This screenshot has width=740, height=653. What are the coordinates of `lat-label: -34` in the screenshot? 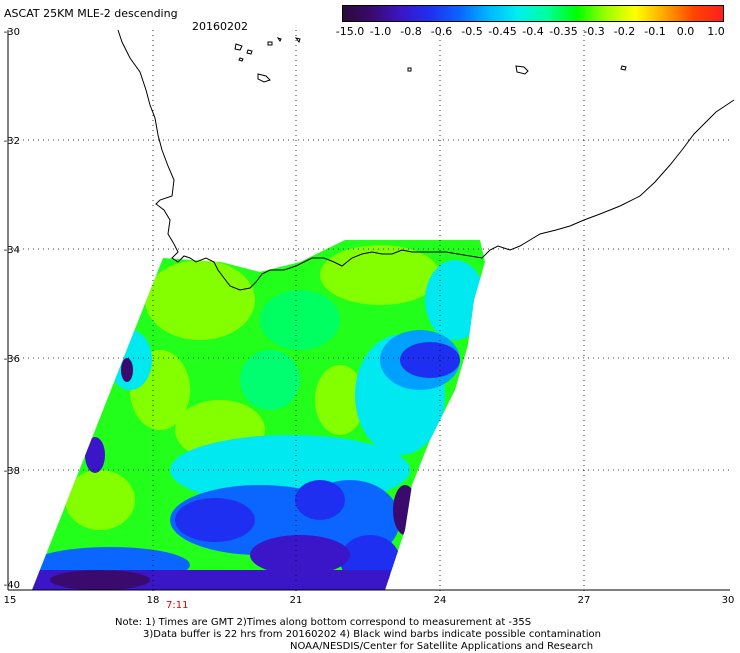 It's located at (12, 250).